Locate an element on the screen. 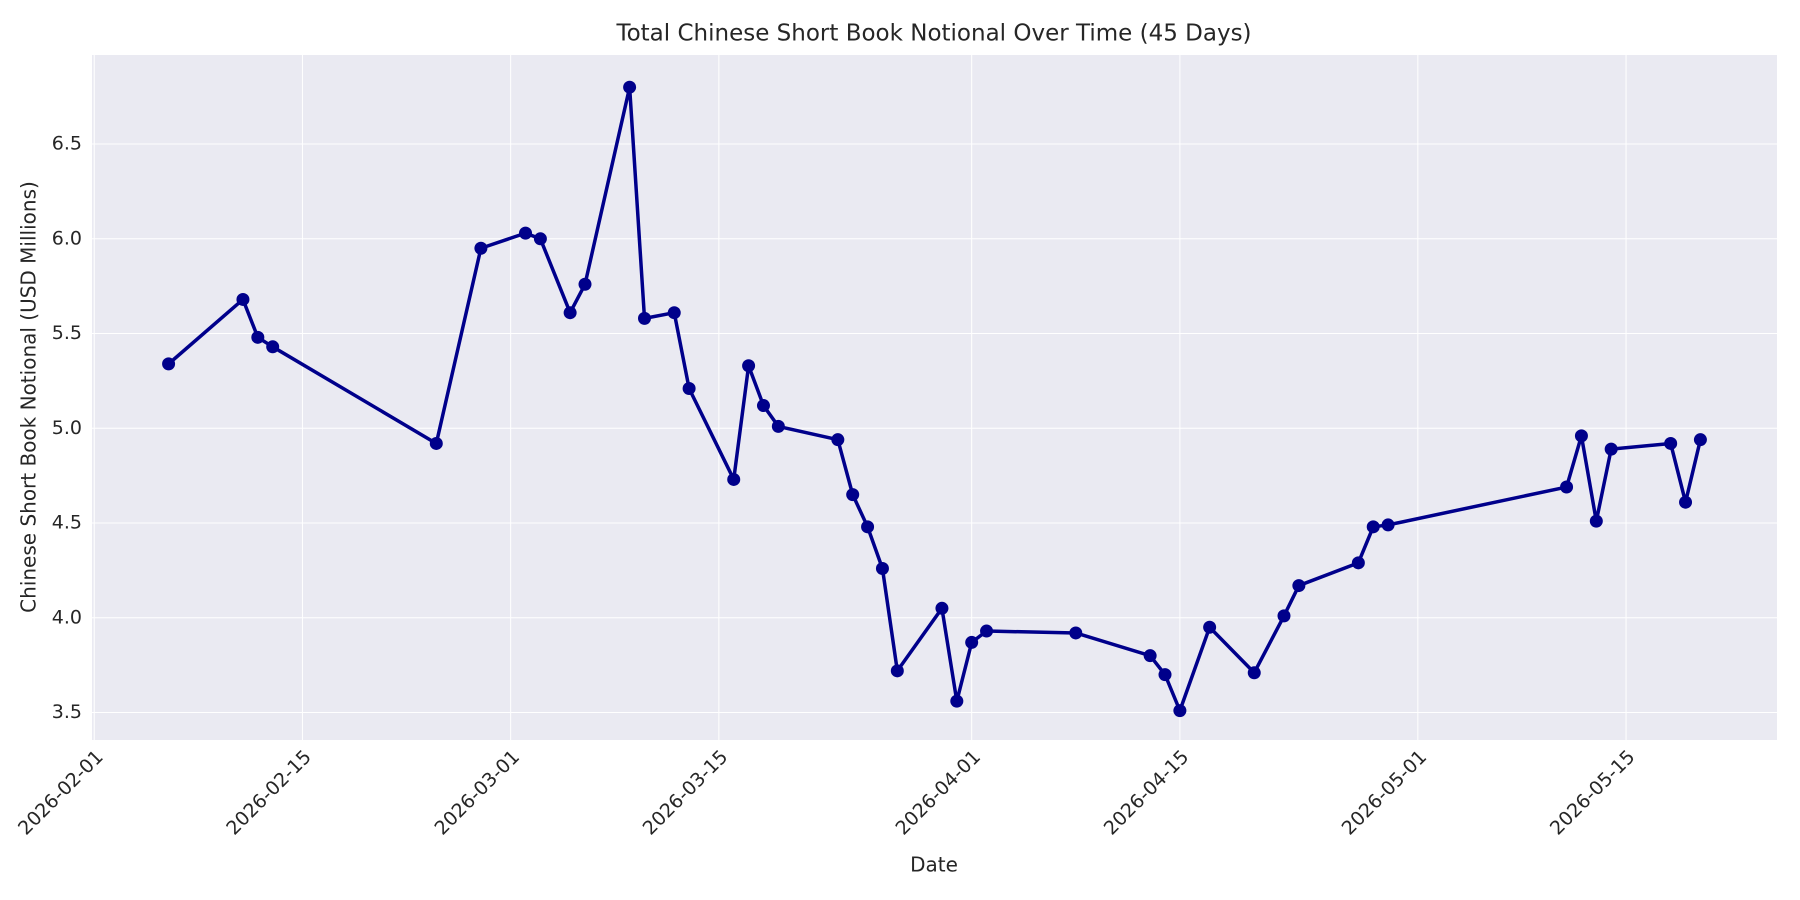 The width and height of the screenshot is (1800, 900). x-tick-label: 2026-04-01 is located at coordinates (938, 793).